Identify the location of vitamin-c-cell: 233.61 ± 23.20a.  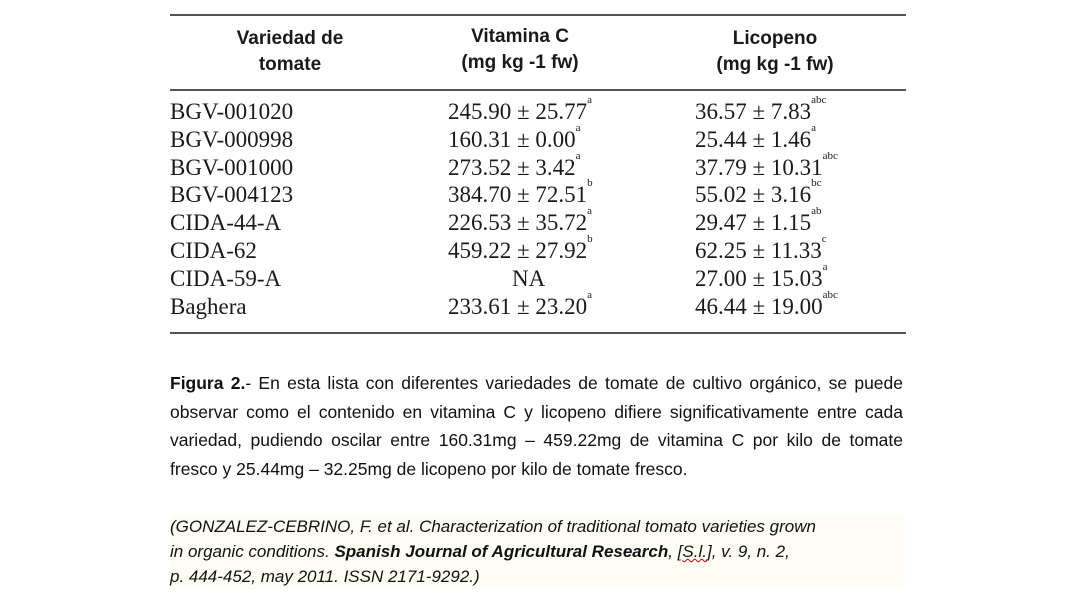
(520, 305).